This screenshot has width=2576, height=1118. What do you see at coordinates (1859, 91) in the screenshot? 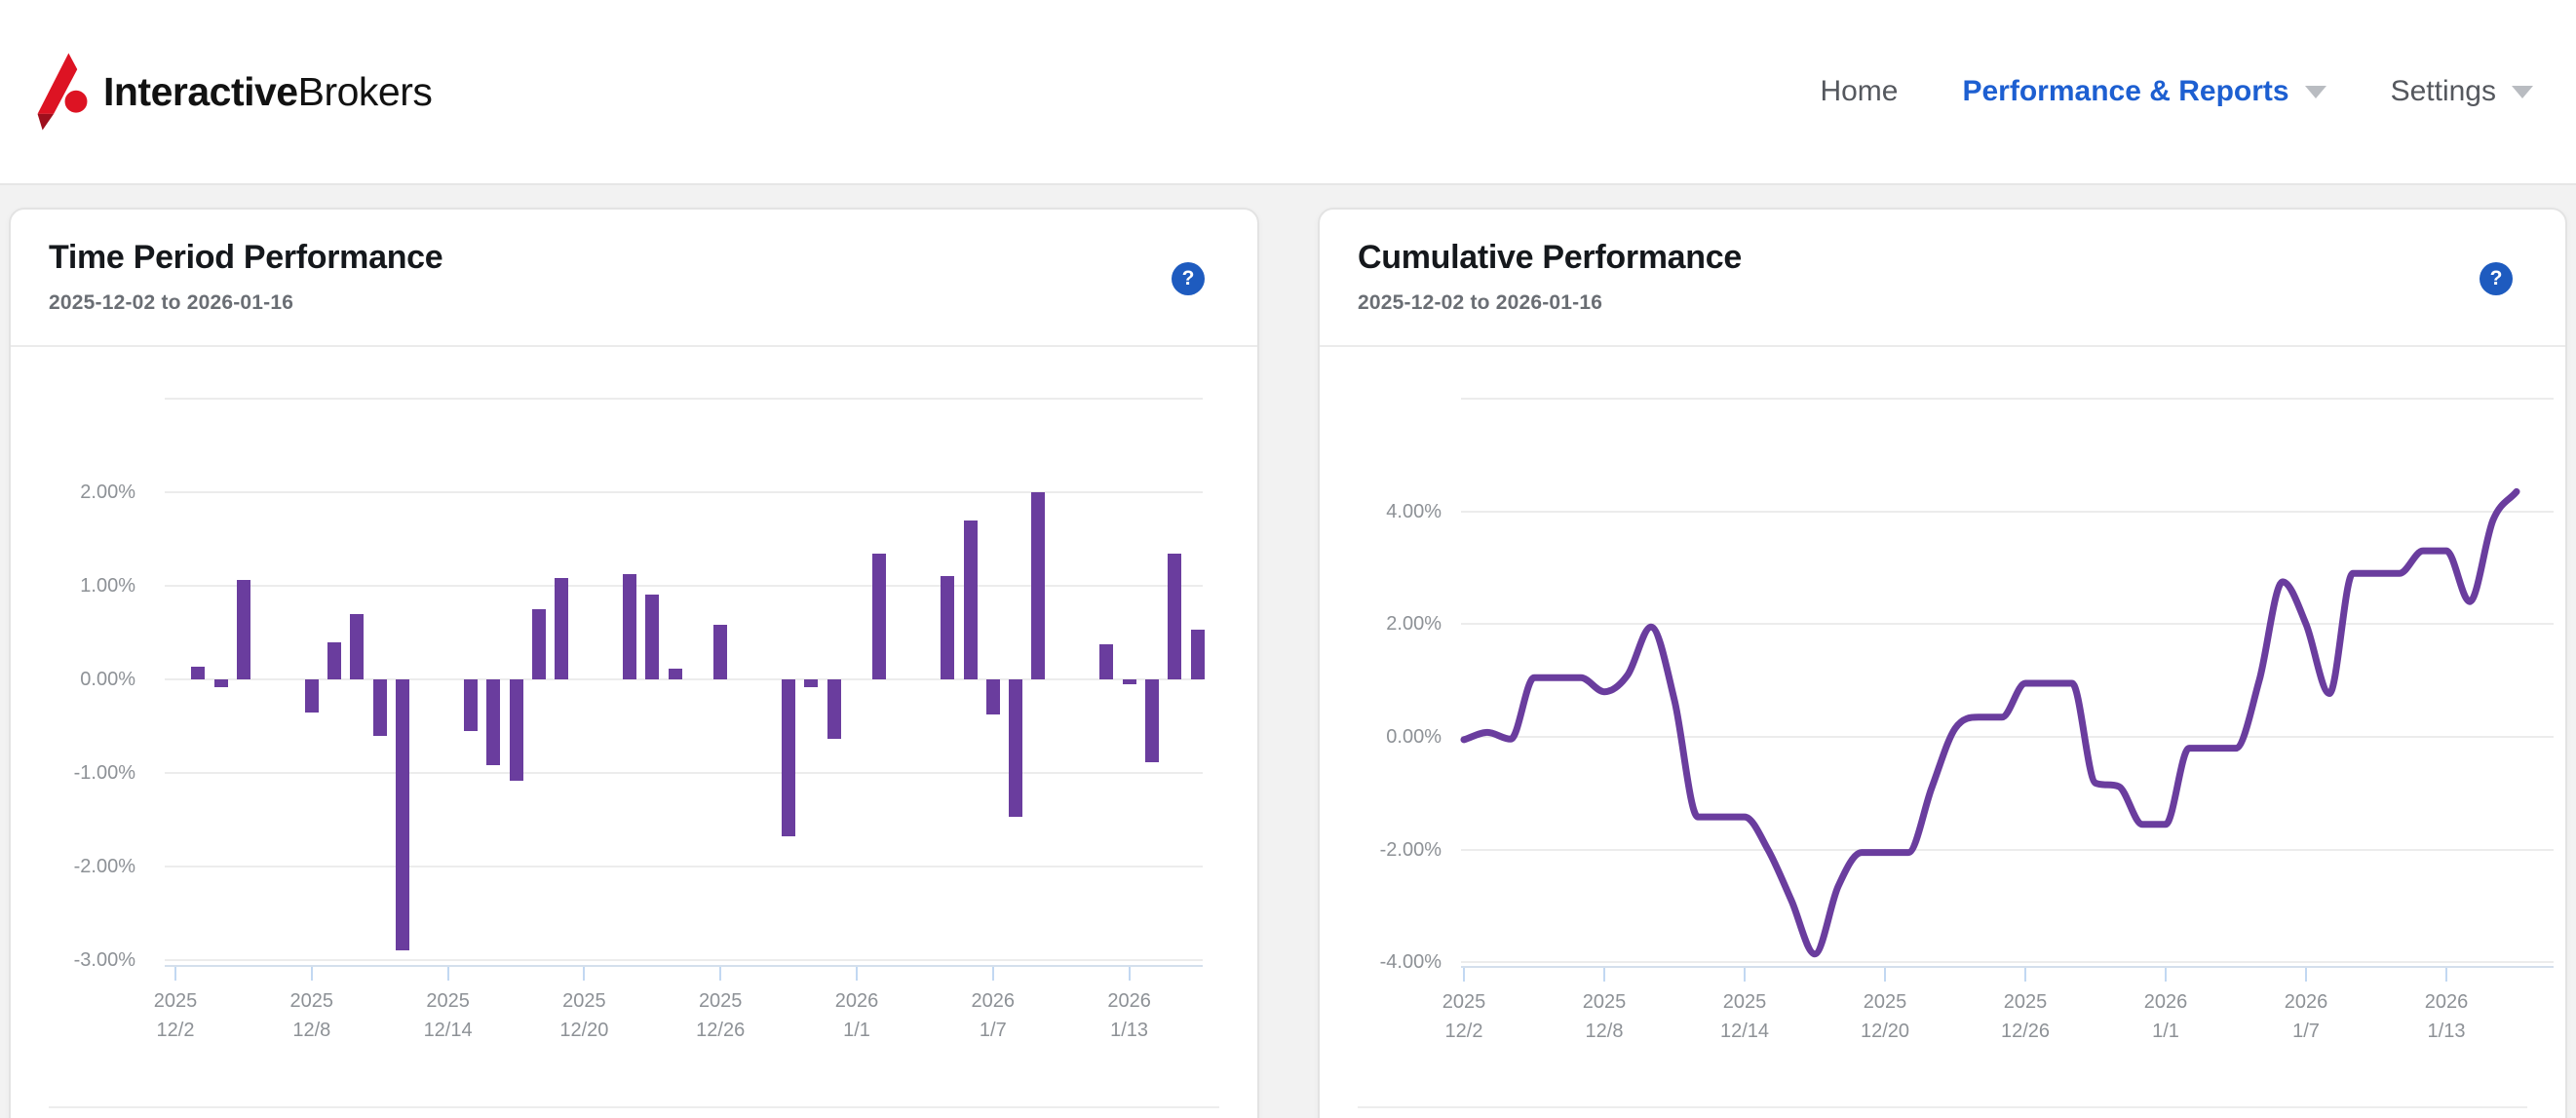
I see `nav-item-home: Home` at bounding box center [1859, 91].